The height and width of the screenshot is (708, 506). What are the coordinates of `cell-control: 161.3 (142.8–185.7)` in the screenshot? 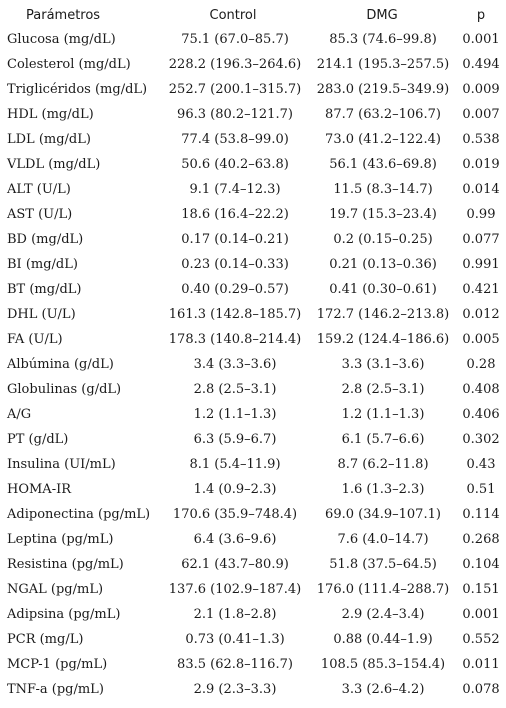 It's located at (235, 314).